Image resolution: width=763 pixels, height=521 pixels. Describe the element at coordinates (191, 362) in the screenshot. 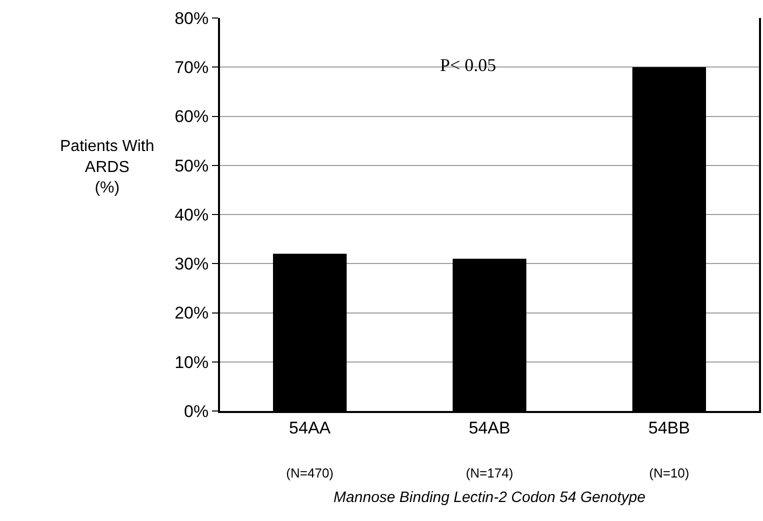

I see `y-tick-label: 10%` at that location.